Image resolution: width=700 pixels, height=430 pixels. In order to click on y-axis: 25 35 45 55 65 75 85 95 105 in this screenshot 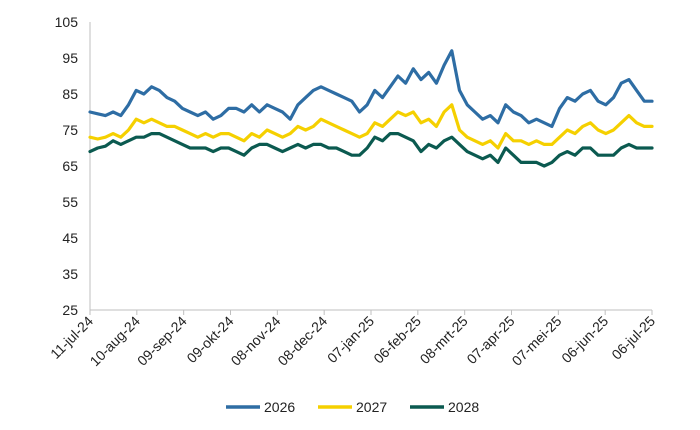, I will do `click(73, 166)`.